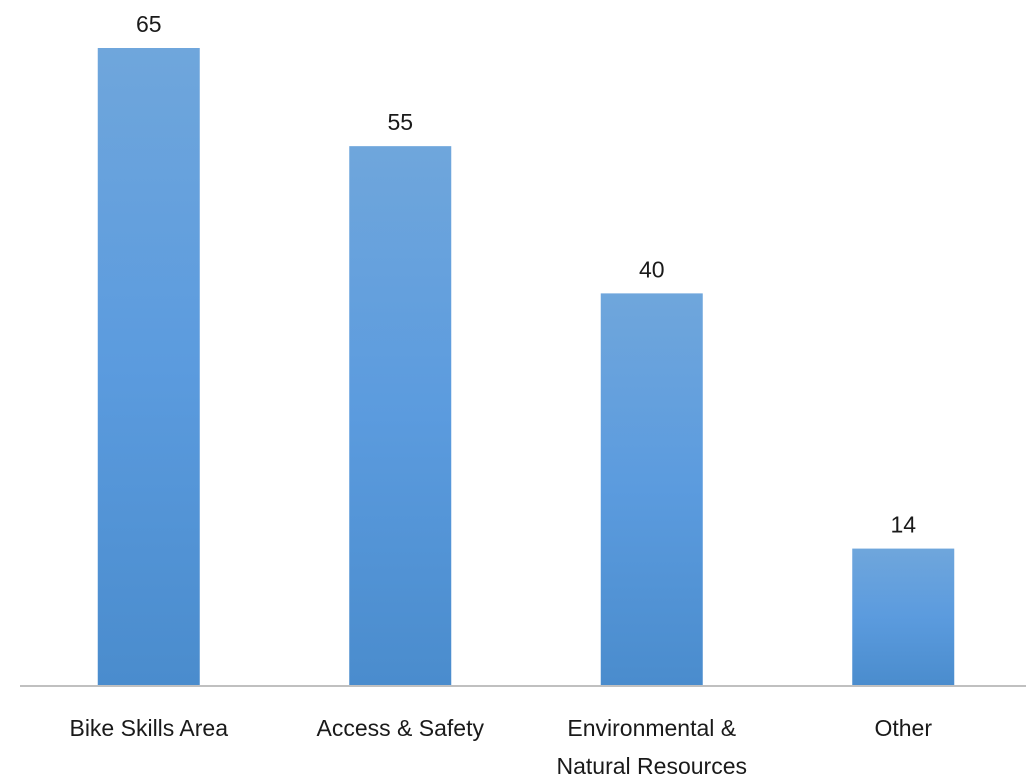 The height and width of the screenshot is (782, 1032). I want to click on value-label-3: 14, so click(903, 525).